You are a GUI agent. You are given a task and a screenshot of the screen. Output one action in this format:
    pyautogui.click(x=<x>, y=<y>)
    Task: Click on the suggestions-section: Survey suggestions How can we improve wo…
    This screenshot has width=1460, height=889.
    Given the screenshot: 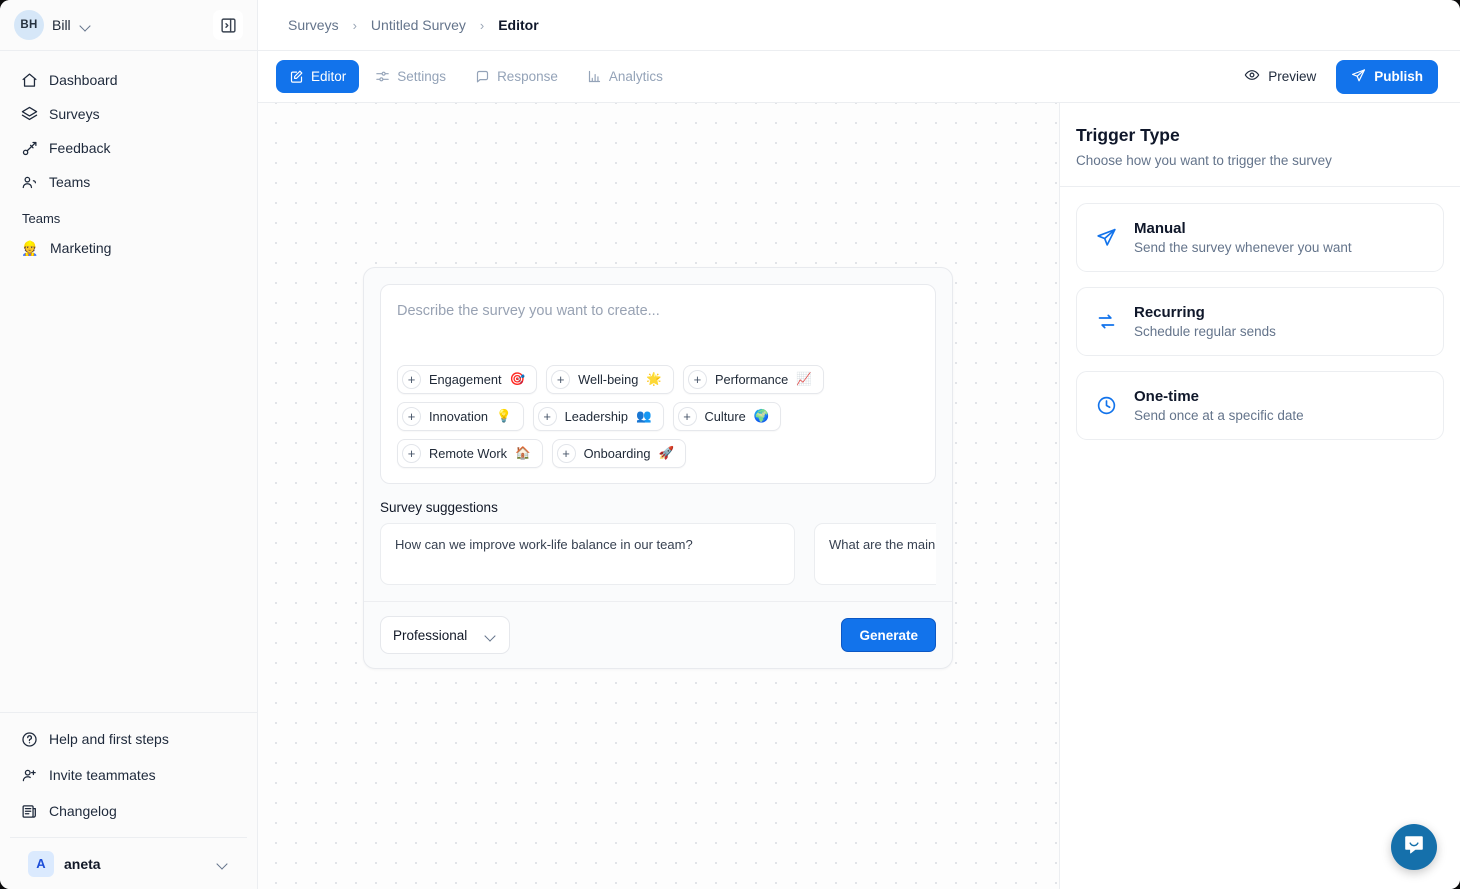 What is the action you would take?
    pyautogui.click(x=658, y=550)
    